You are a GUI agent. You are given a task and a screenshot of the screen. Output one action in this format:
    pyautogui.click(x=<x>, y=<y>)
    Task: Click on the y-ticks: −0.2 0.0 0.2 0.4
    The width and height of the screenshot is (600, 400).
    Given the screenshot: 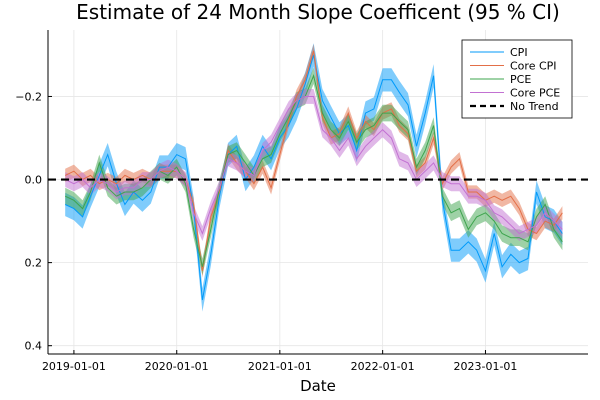 What is the action you would take?
    pyautogui.click(x=33, y=221)
    